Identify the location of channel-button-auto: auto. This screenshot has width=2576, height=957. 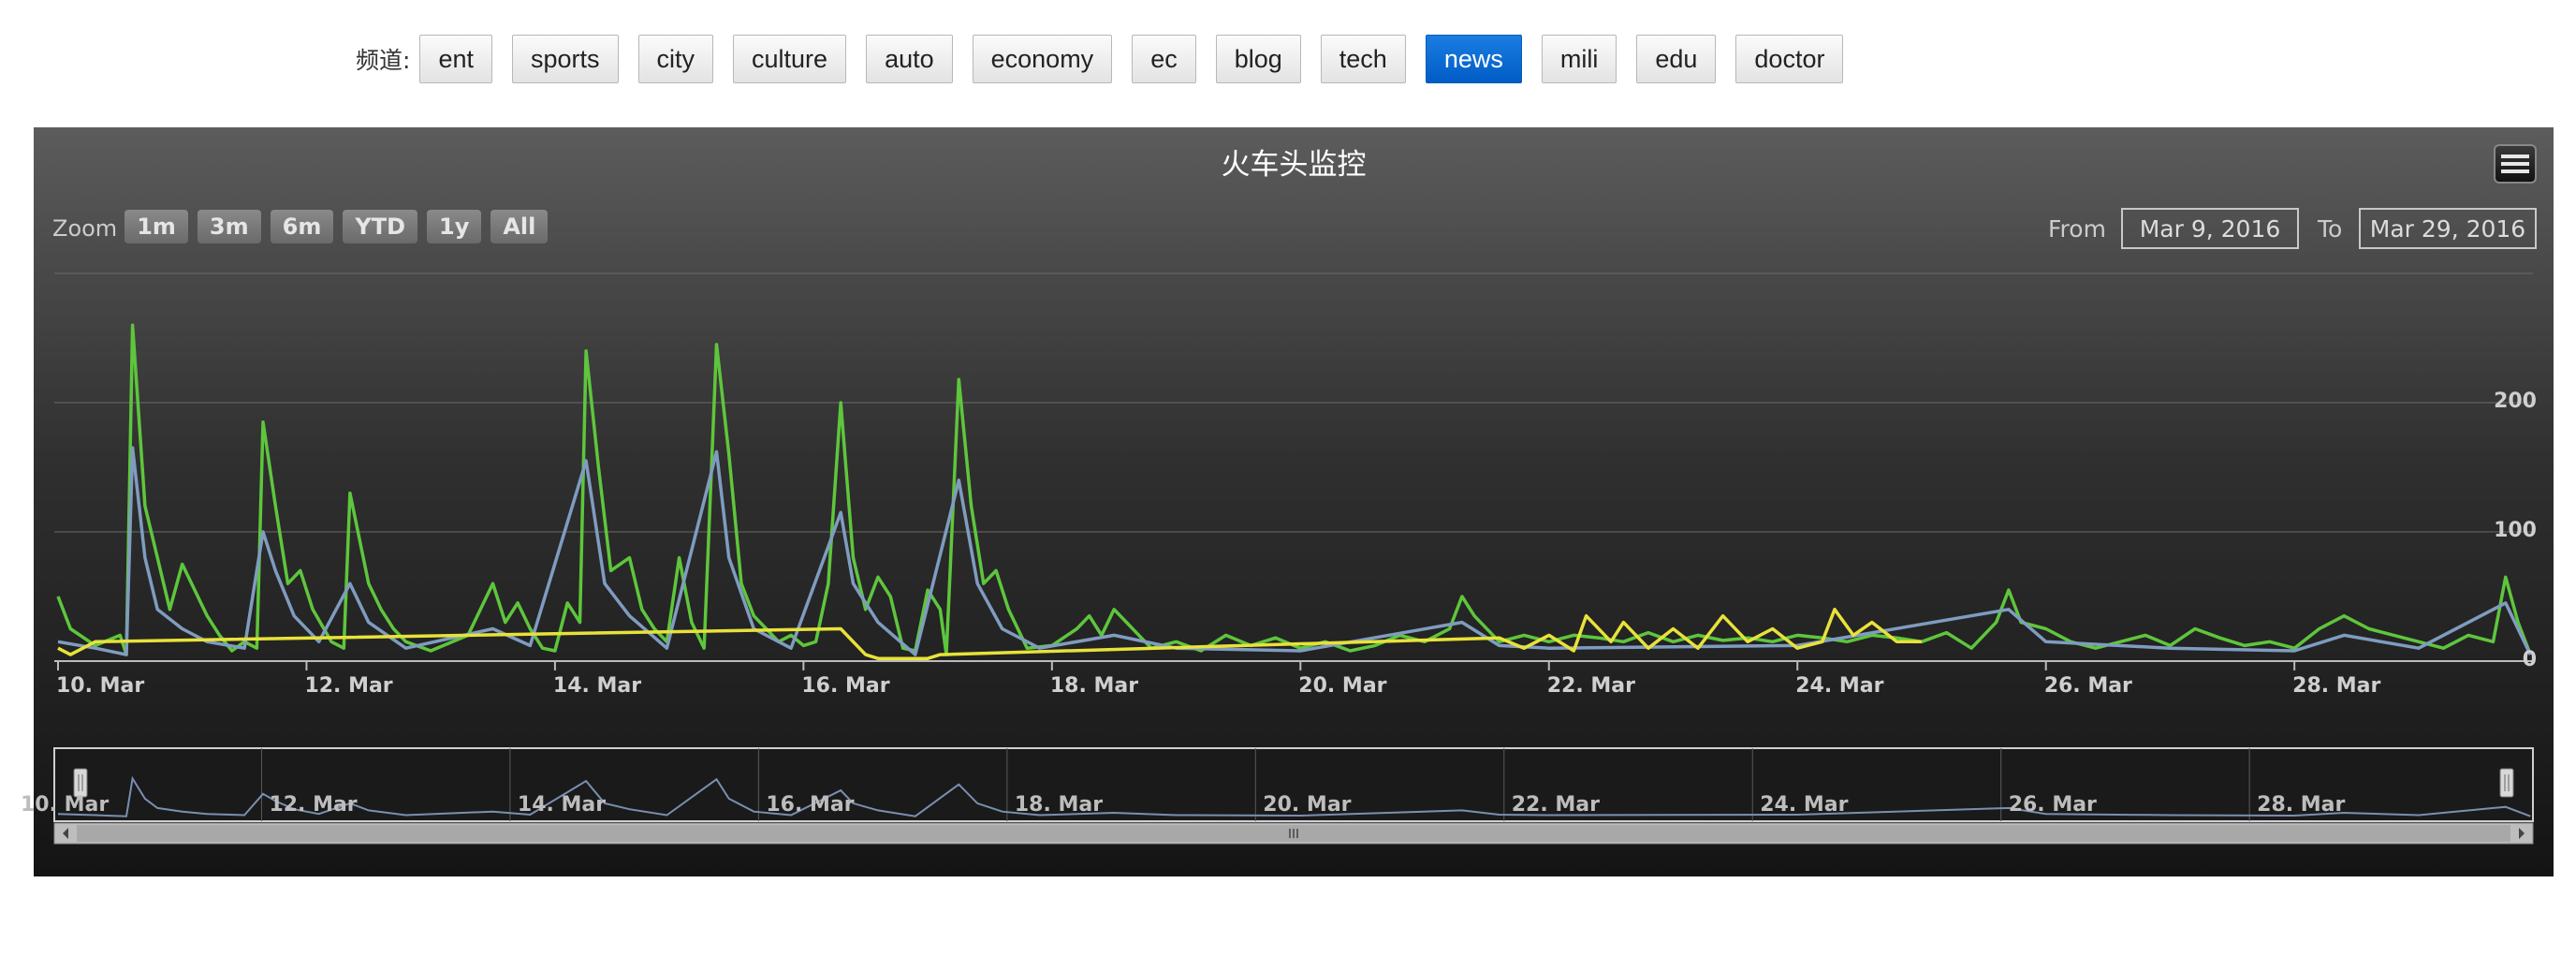
(909, 59).